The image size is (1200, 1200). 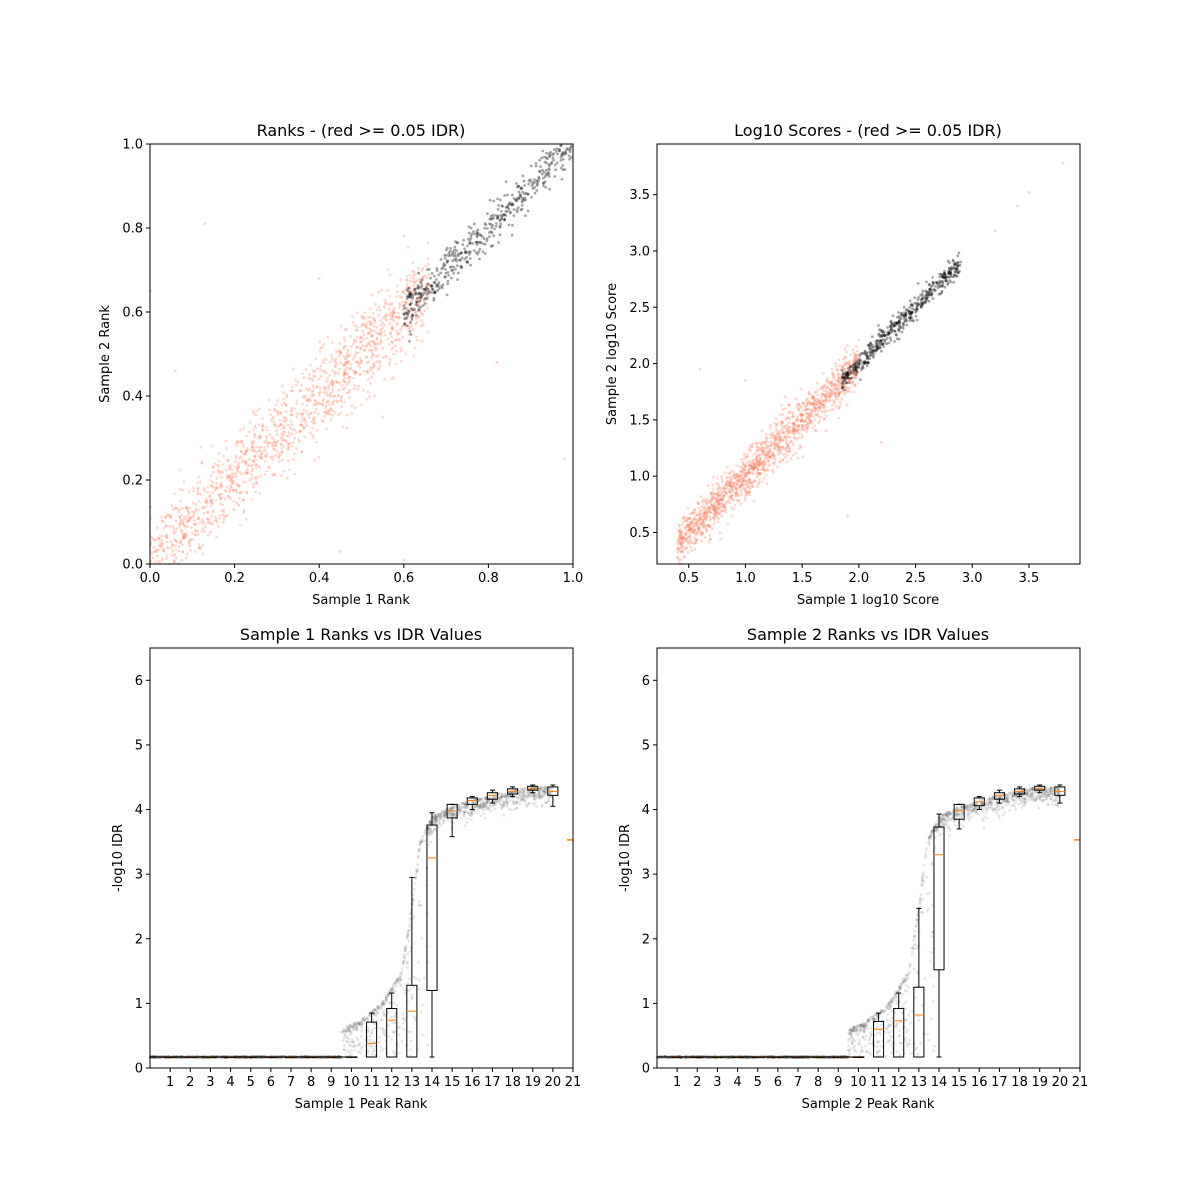 What do you see at coordinates (150, 578) in the screenshot?
I see `ranks-xtick-label: 0.0` at bounding box center [150, 578].